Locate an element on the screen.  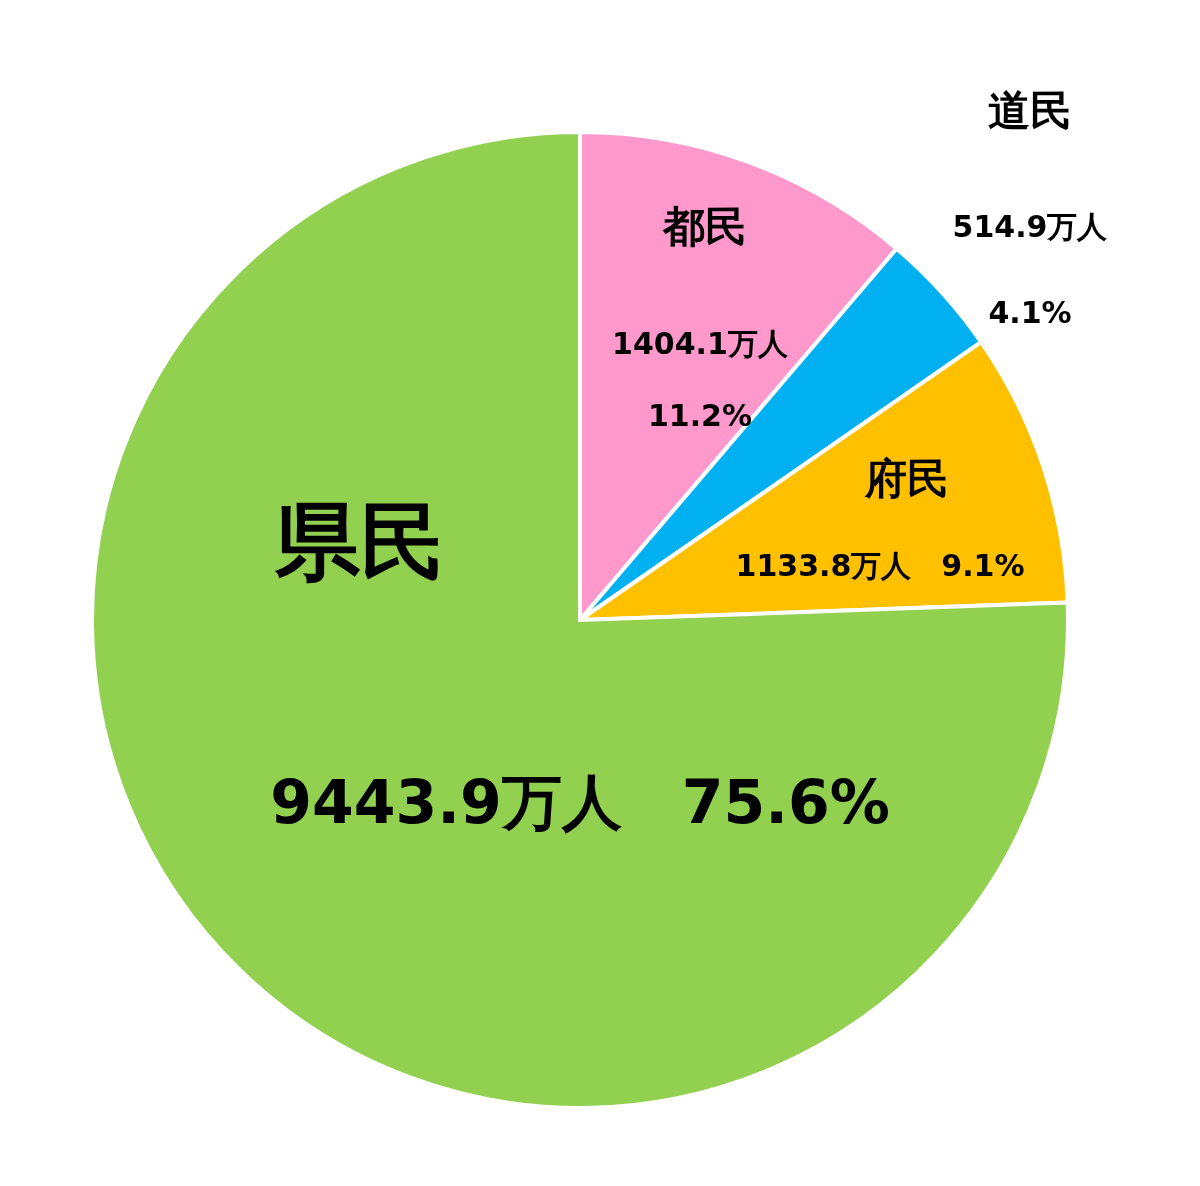
slice-label: 県民 is located at coordinates (359, 541).